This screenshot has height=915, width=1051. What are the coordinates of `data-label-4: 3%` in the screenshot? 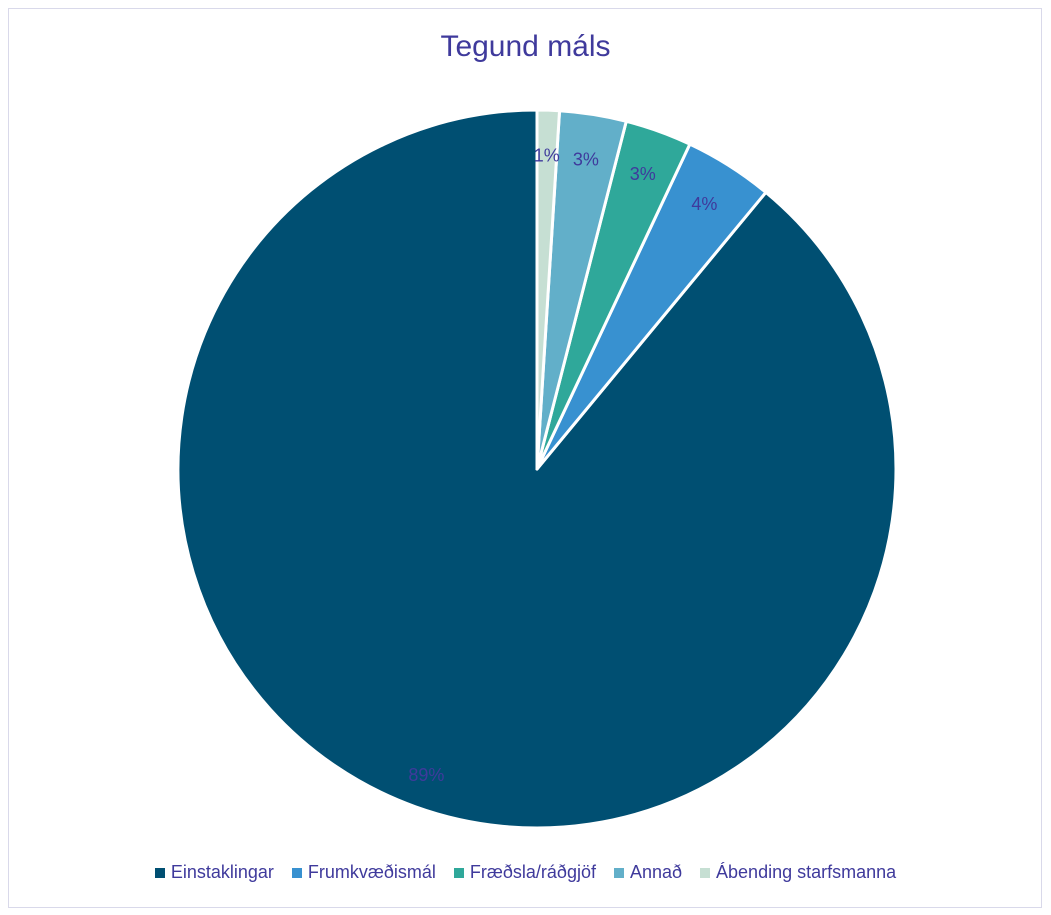 It's located at (586, 159).